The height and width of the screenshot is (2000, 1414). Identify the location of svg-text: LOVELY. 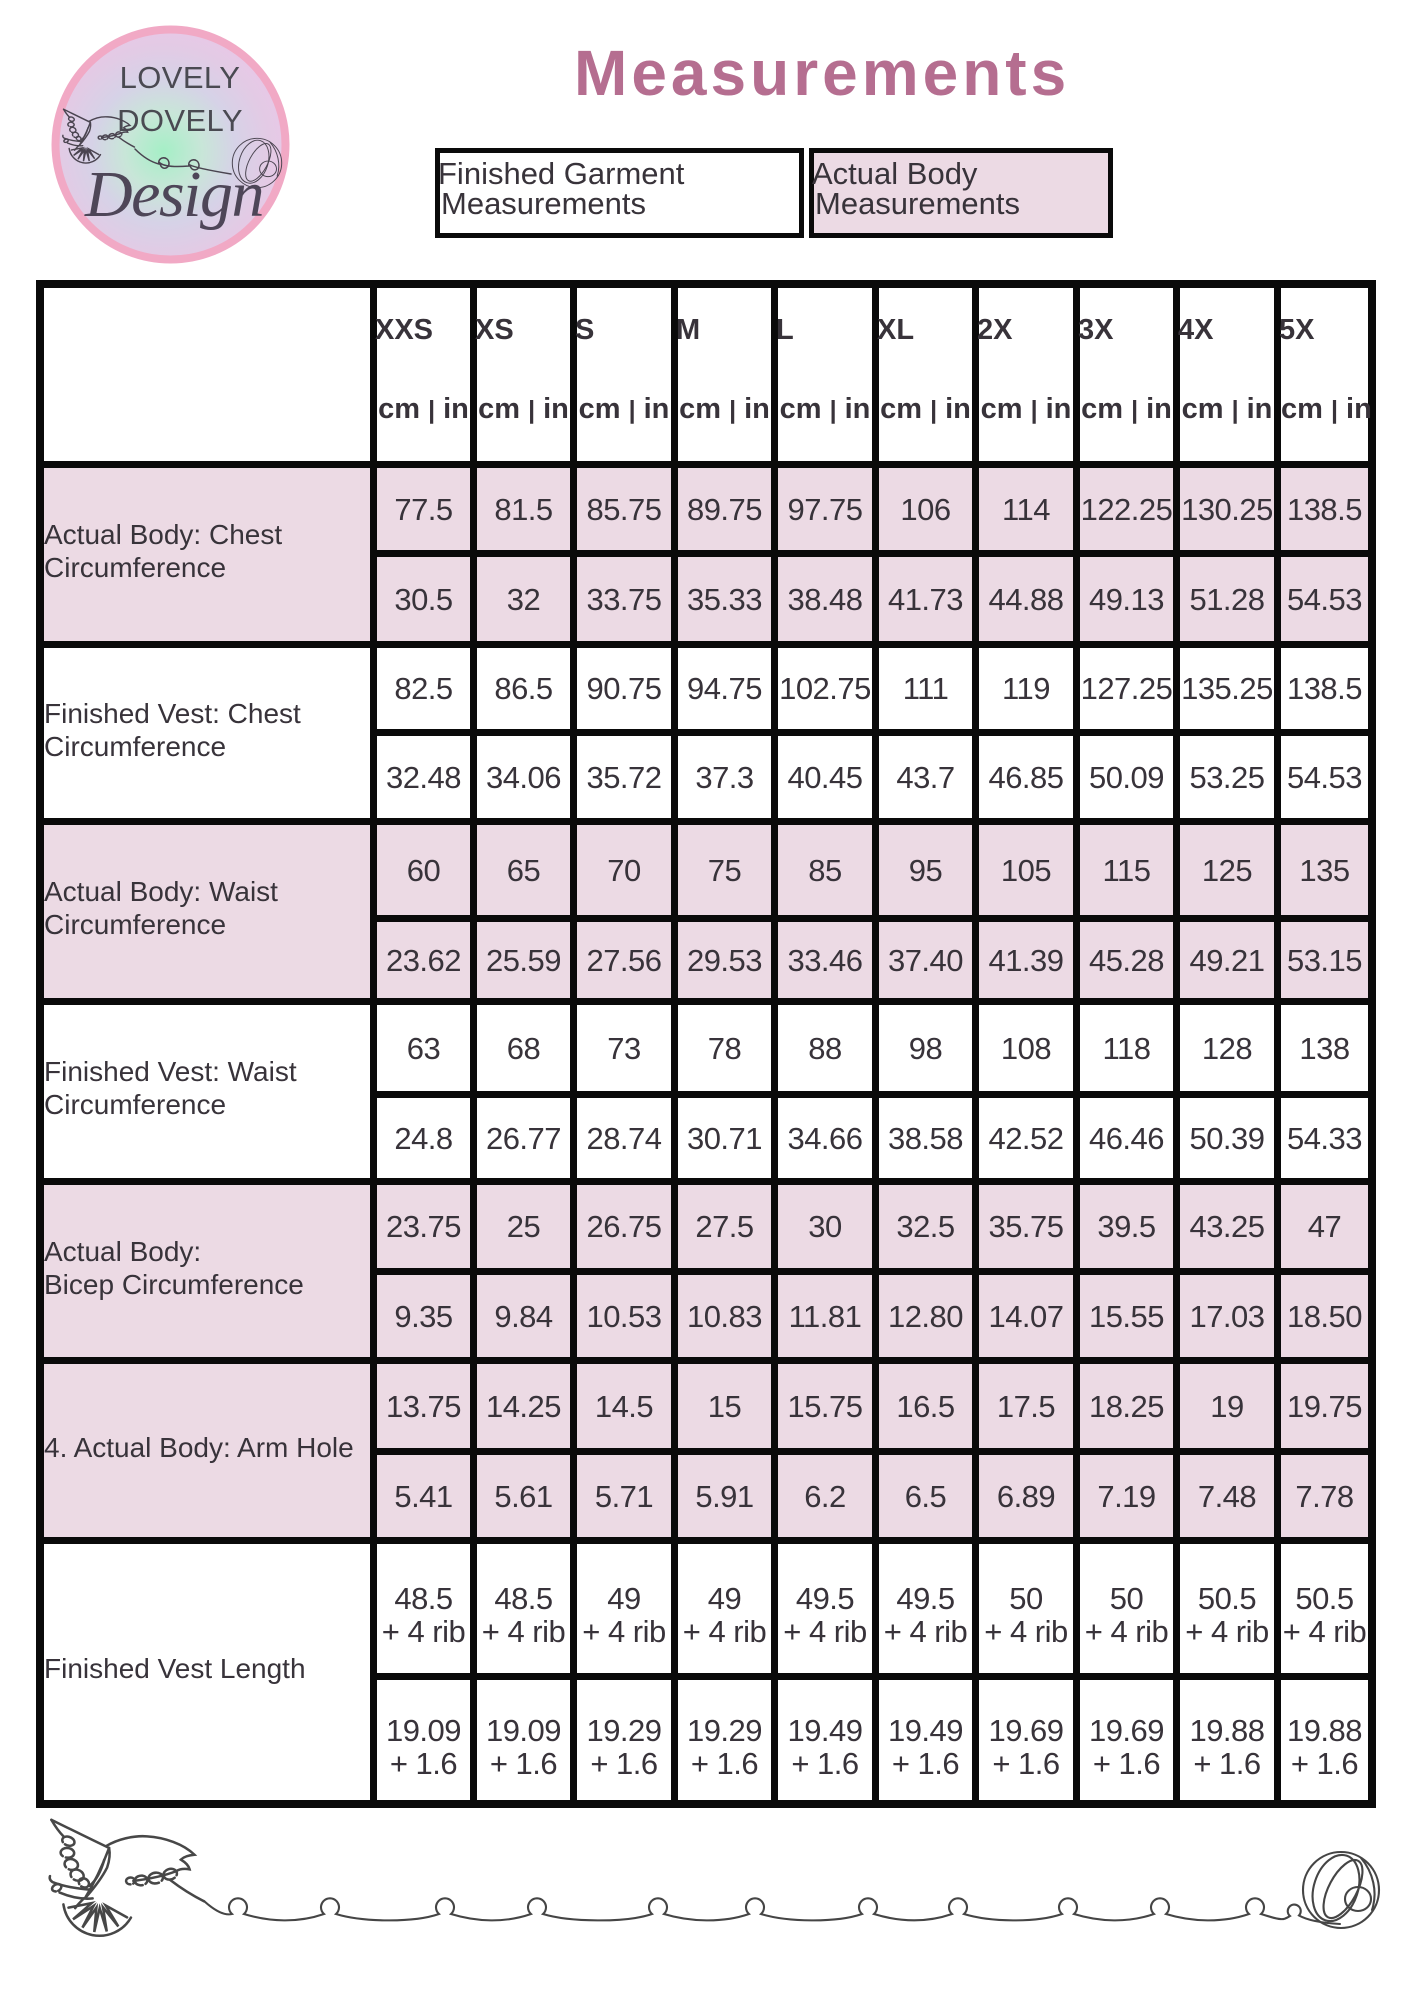
(180, 77).